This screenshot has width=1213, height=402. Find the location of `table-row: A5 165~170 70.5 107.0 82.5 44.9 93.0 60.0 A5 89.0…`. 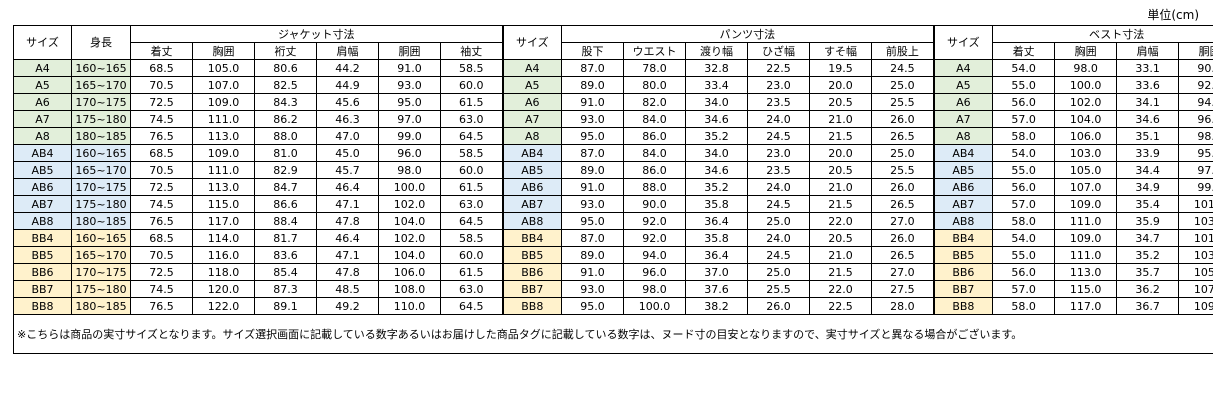

table-row: A5 165~170 70.5 107.0 82.5 44.9 93.0 60.0 A5 89.0… is located at coordinates (613, 85).